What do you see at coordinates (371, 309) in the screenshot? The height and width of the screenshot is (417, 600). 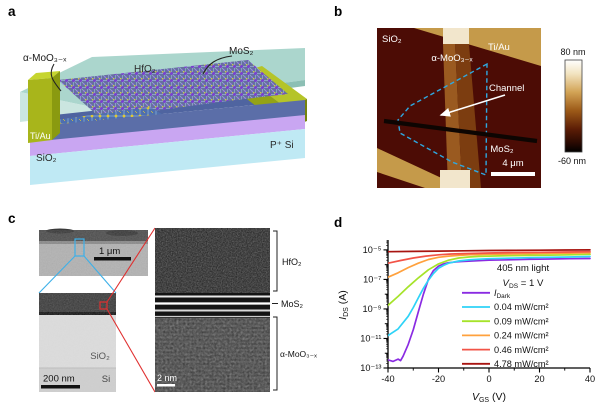 I see `y-tick-label: 10⁻⁹` at bounding box center [371, 309].